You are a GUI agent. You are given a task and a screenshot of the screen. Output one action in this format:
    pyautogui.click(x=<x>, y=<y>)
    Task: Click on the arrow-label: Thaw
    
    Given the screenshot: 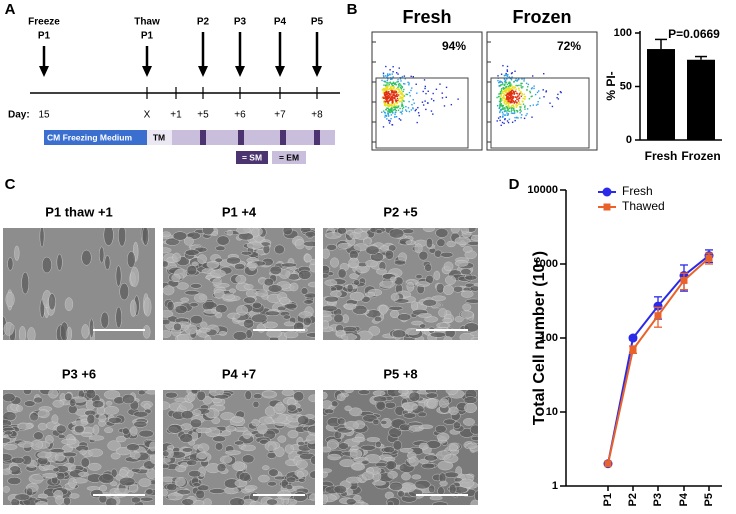 What is the action you would take?
    pyautogui.click(x=147, y=22)
    